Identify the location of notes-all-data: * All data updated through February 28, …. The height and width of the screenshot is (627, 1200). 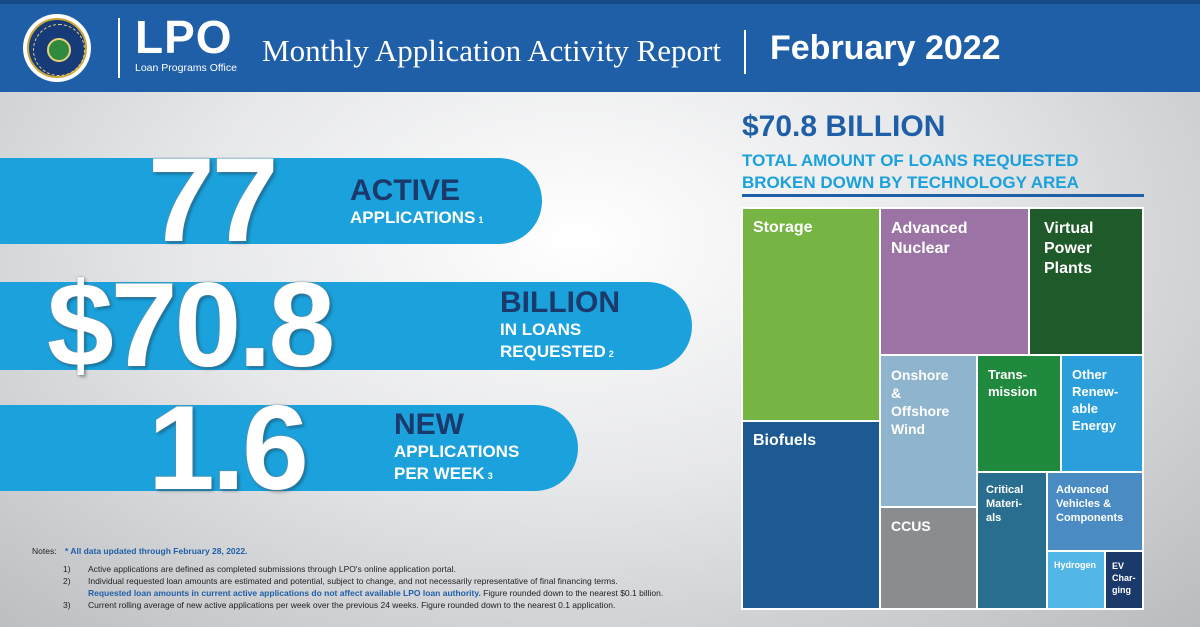
(156, 551).